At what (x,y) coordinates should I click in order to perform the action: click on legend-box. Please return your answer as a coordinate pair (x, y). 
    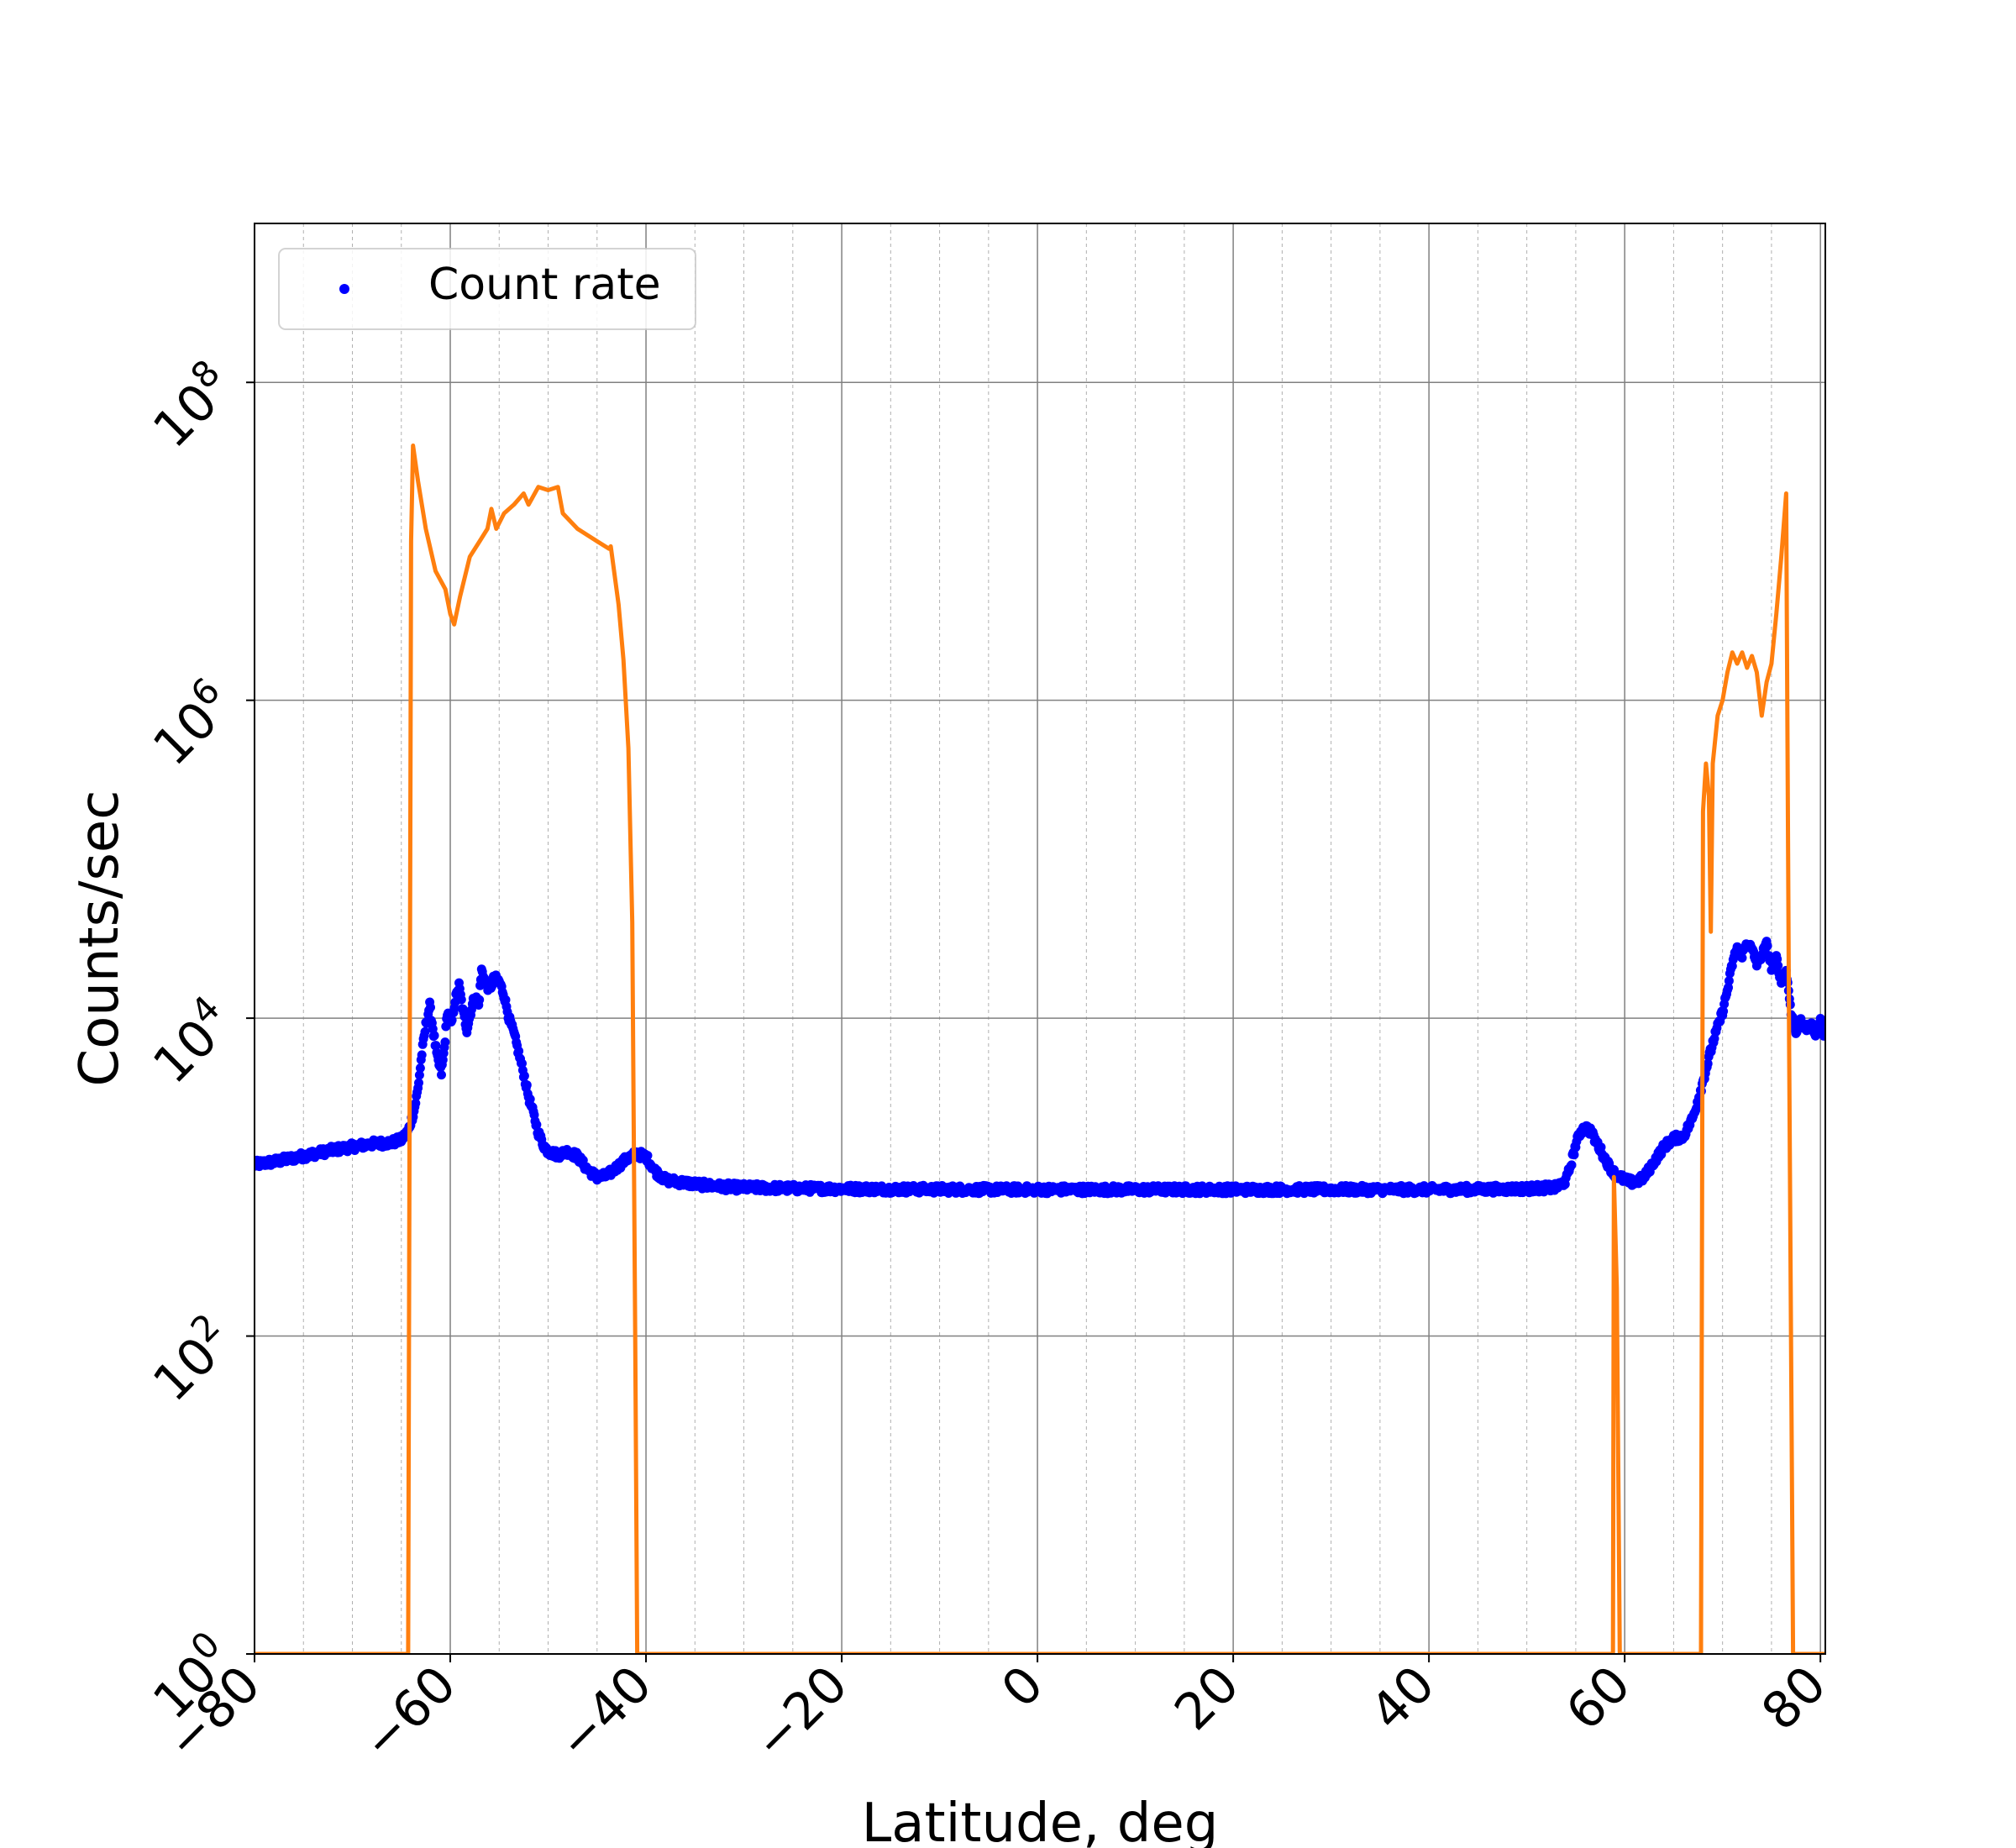
    Looking at the image, I should click on (487, 289).